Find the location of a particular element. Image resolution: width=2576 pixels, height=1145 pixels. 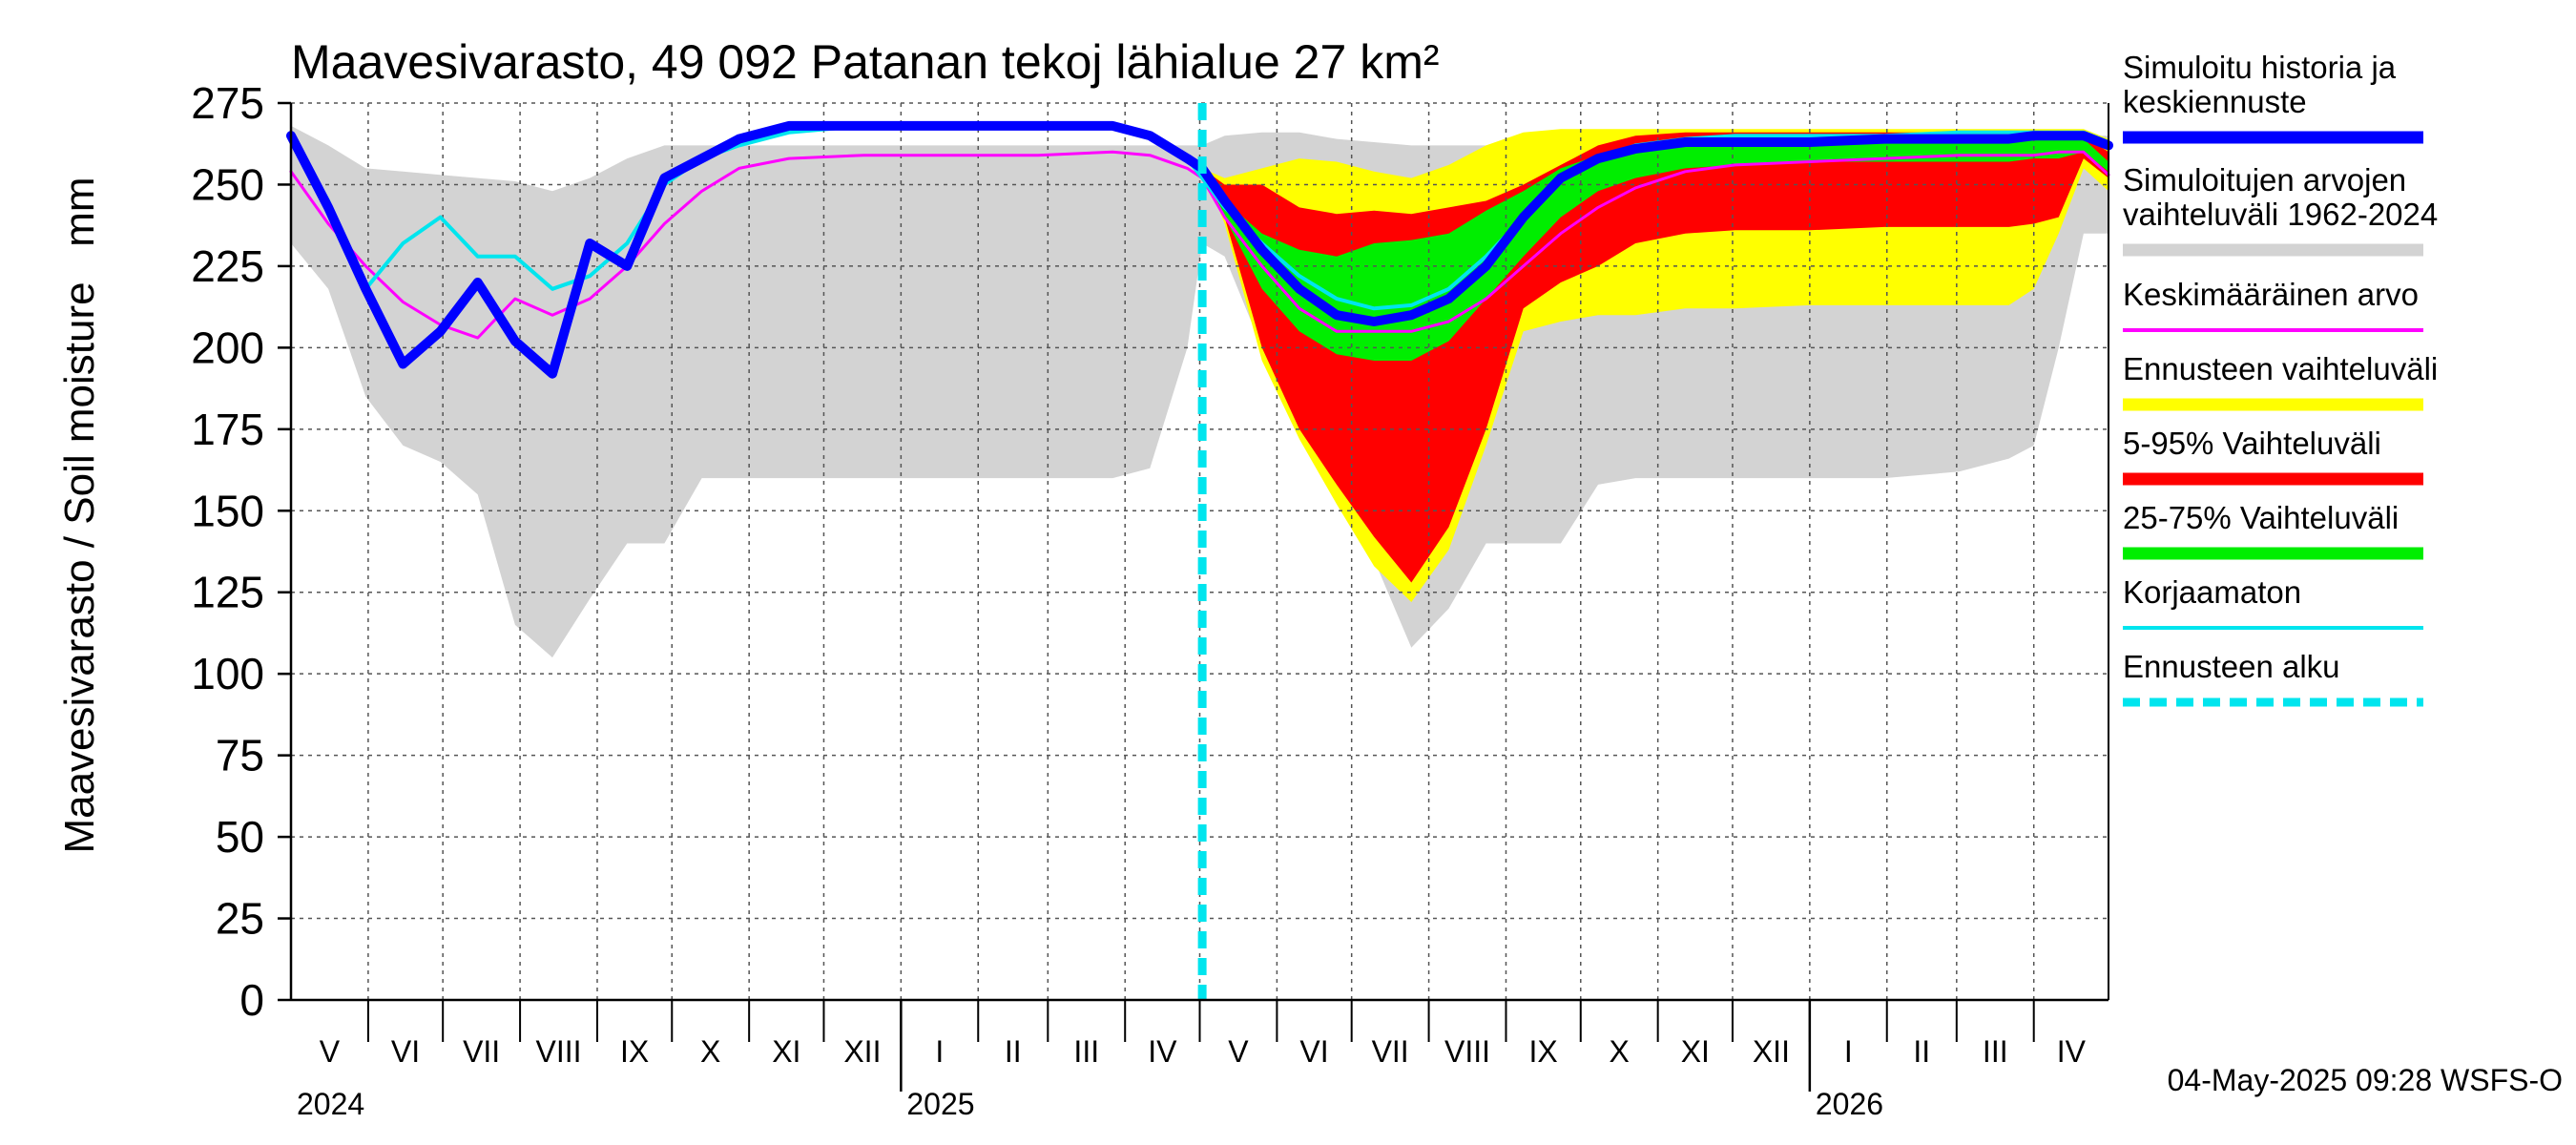

legend-item: Korjaamaton is located at coordinates (2273, 602).